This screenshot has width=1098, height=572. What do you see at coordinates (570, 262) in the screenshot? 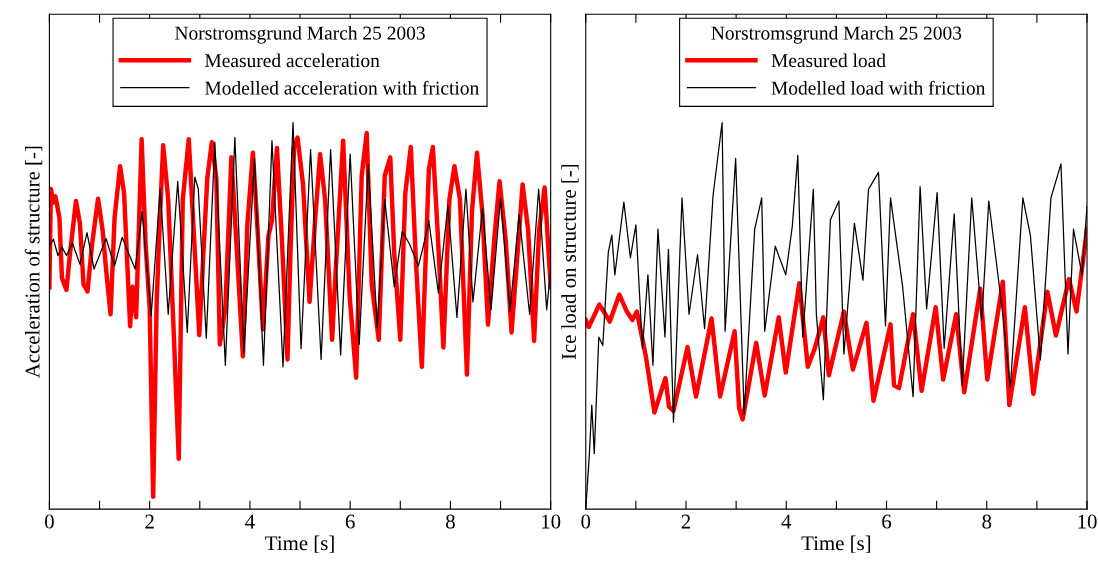
I see `y-axis-title: Ice load on structure [-]` at bounding box center [570, 262].